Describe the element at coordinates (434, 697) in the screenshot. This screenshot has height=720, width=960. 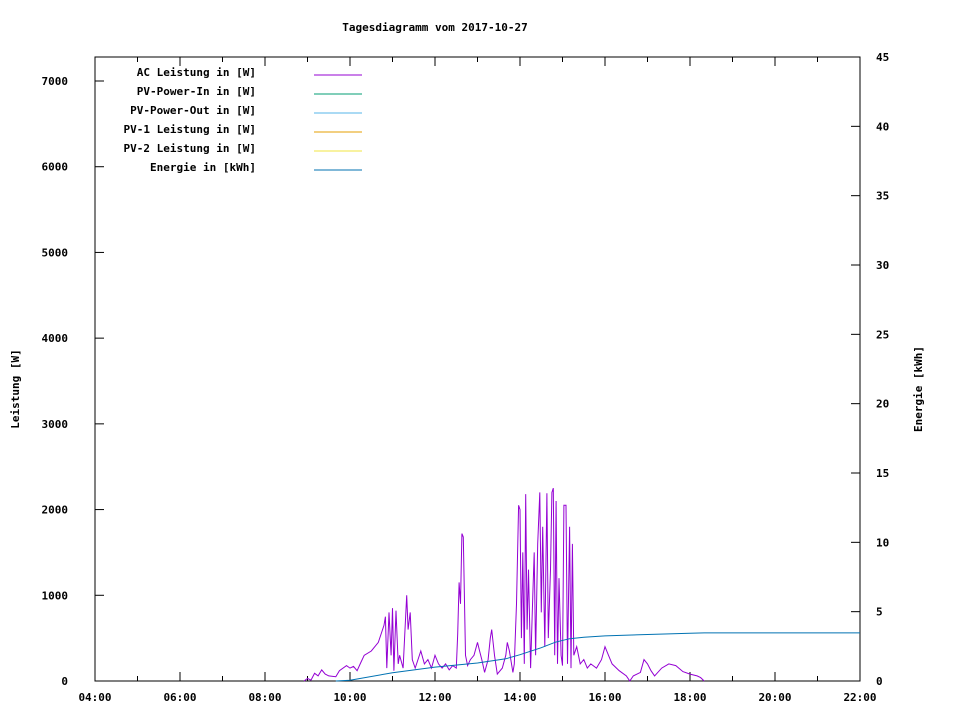
I see `x-tick-label: 12:00` at that location.